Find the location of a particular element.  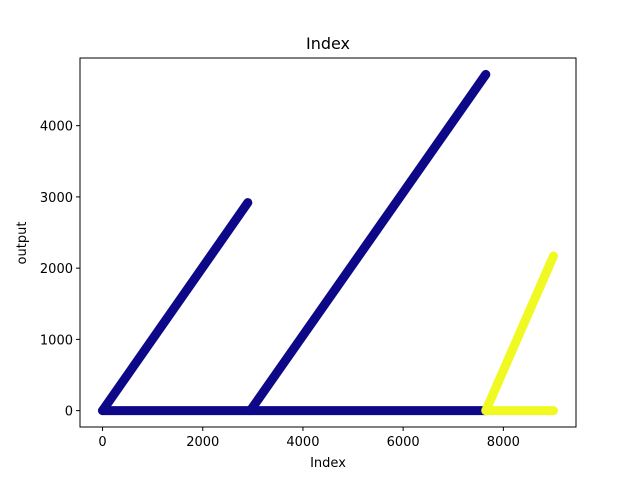

x-axis: 0 2000 4000 6000 8000 is located at coordinates (309, 438).